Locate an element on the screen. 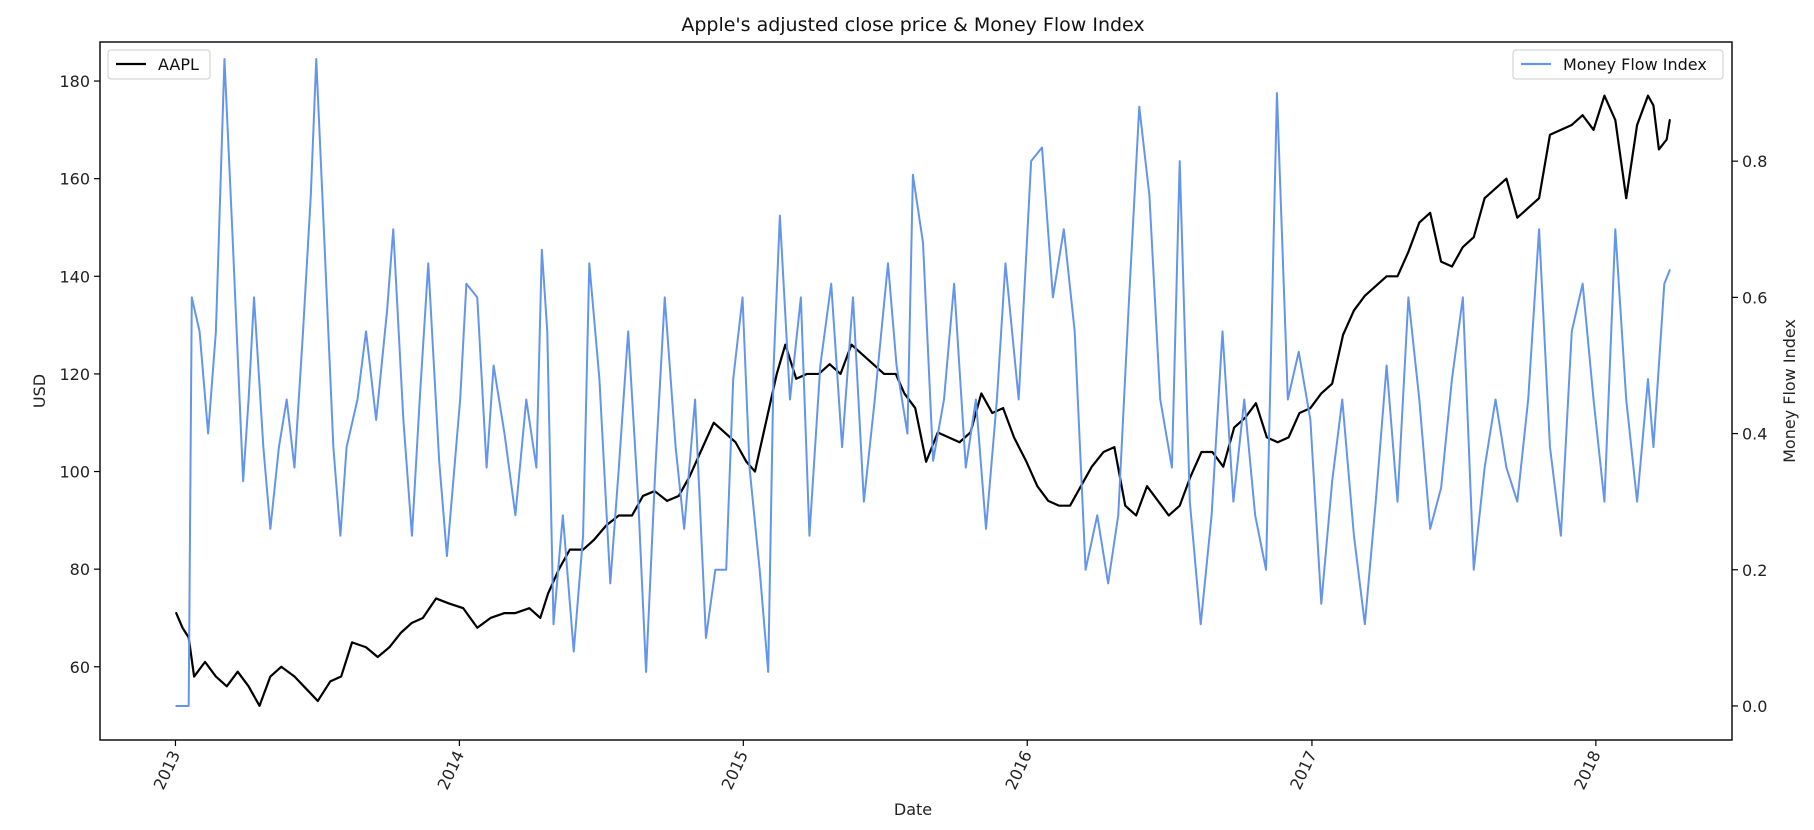 The height and width of the screenshot is (830, 1814). y-left-tick-label: 160 is located at coordinates (74, 179).